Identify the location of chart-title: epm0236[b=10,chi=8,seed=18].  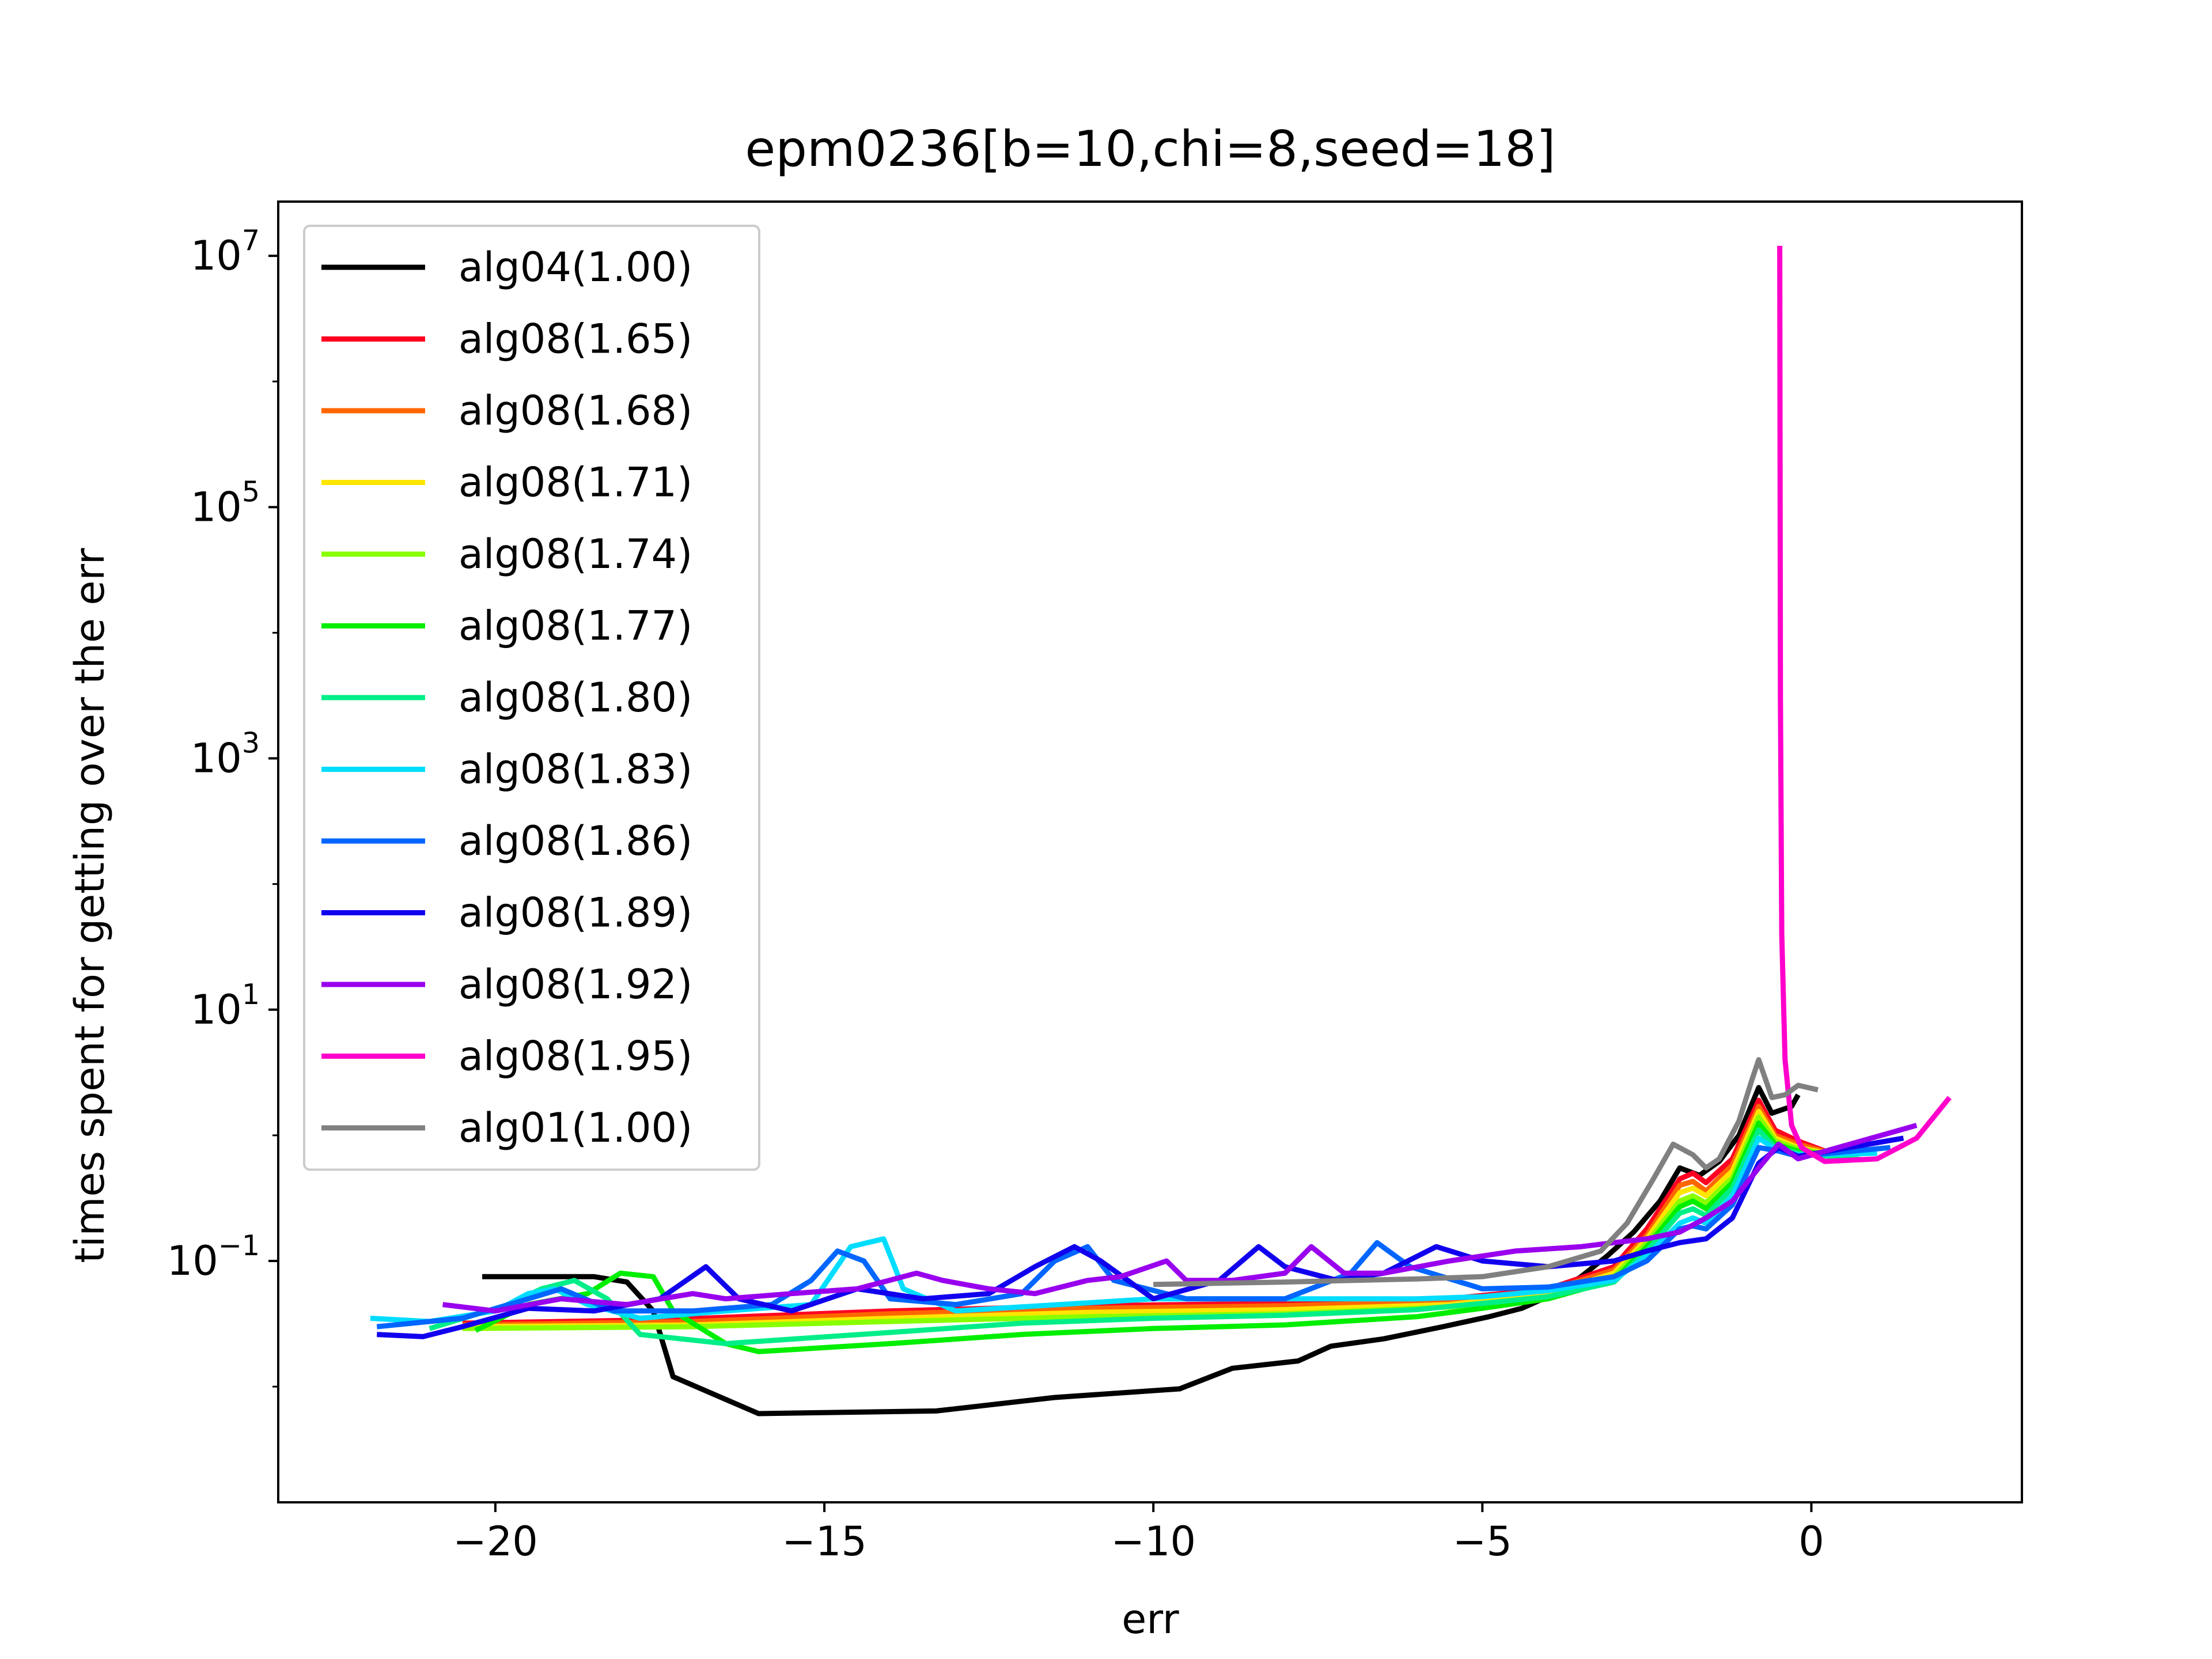
(1150, 149).